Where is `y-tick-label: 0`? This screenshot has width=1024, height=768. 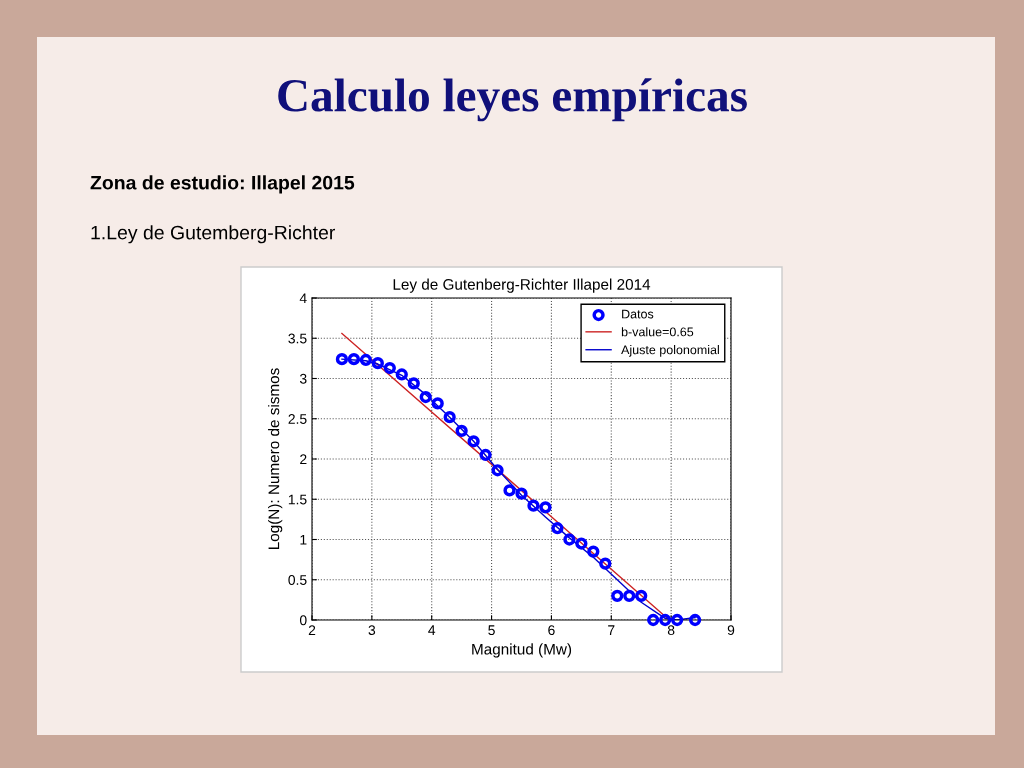 y-tick-label: 0 is located at coordinates (303, 620).